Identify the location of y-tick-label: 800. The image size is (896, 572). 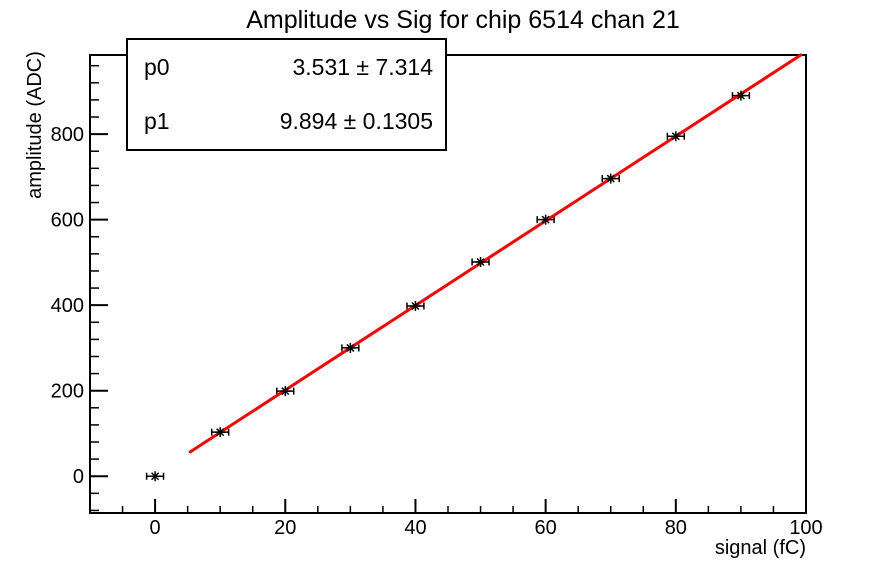
(67, 135).